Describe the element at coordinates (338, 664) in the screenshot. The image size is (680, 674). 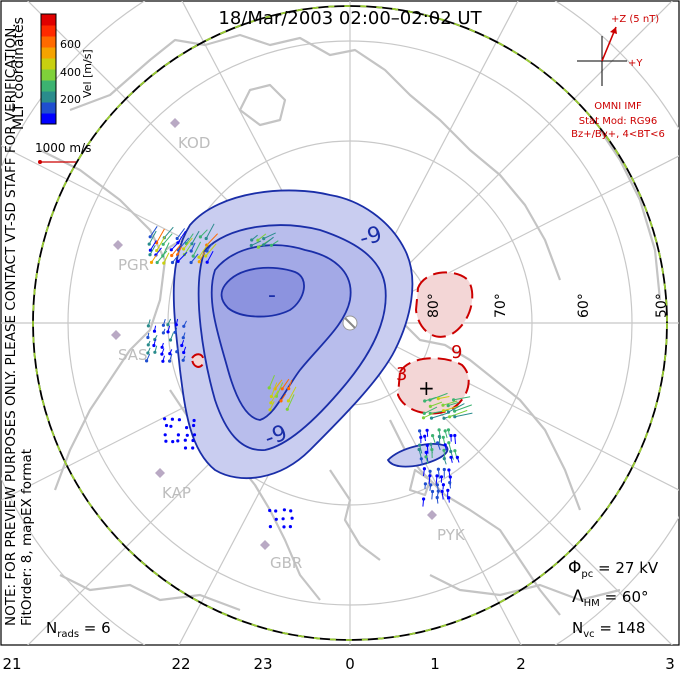
I see `mlt-axis: 21 22 23 0 1 2 3` at that location.